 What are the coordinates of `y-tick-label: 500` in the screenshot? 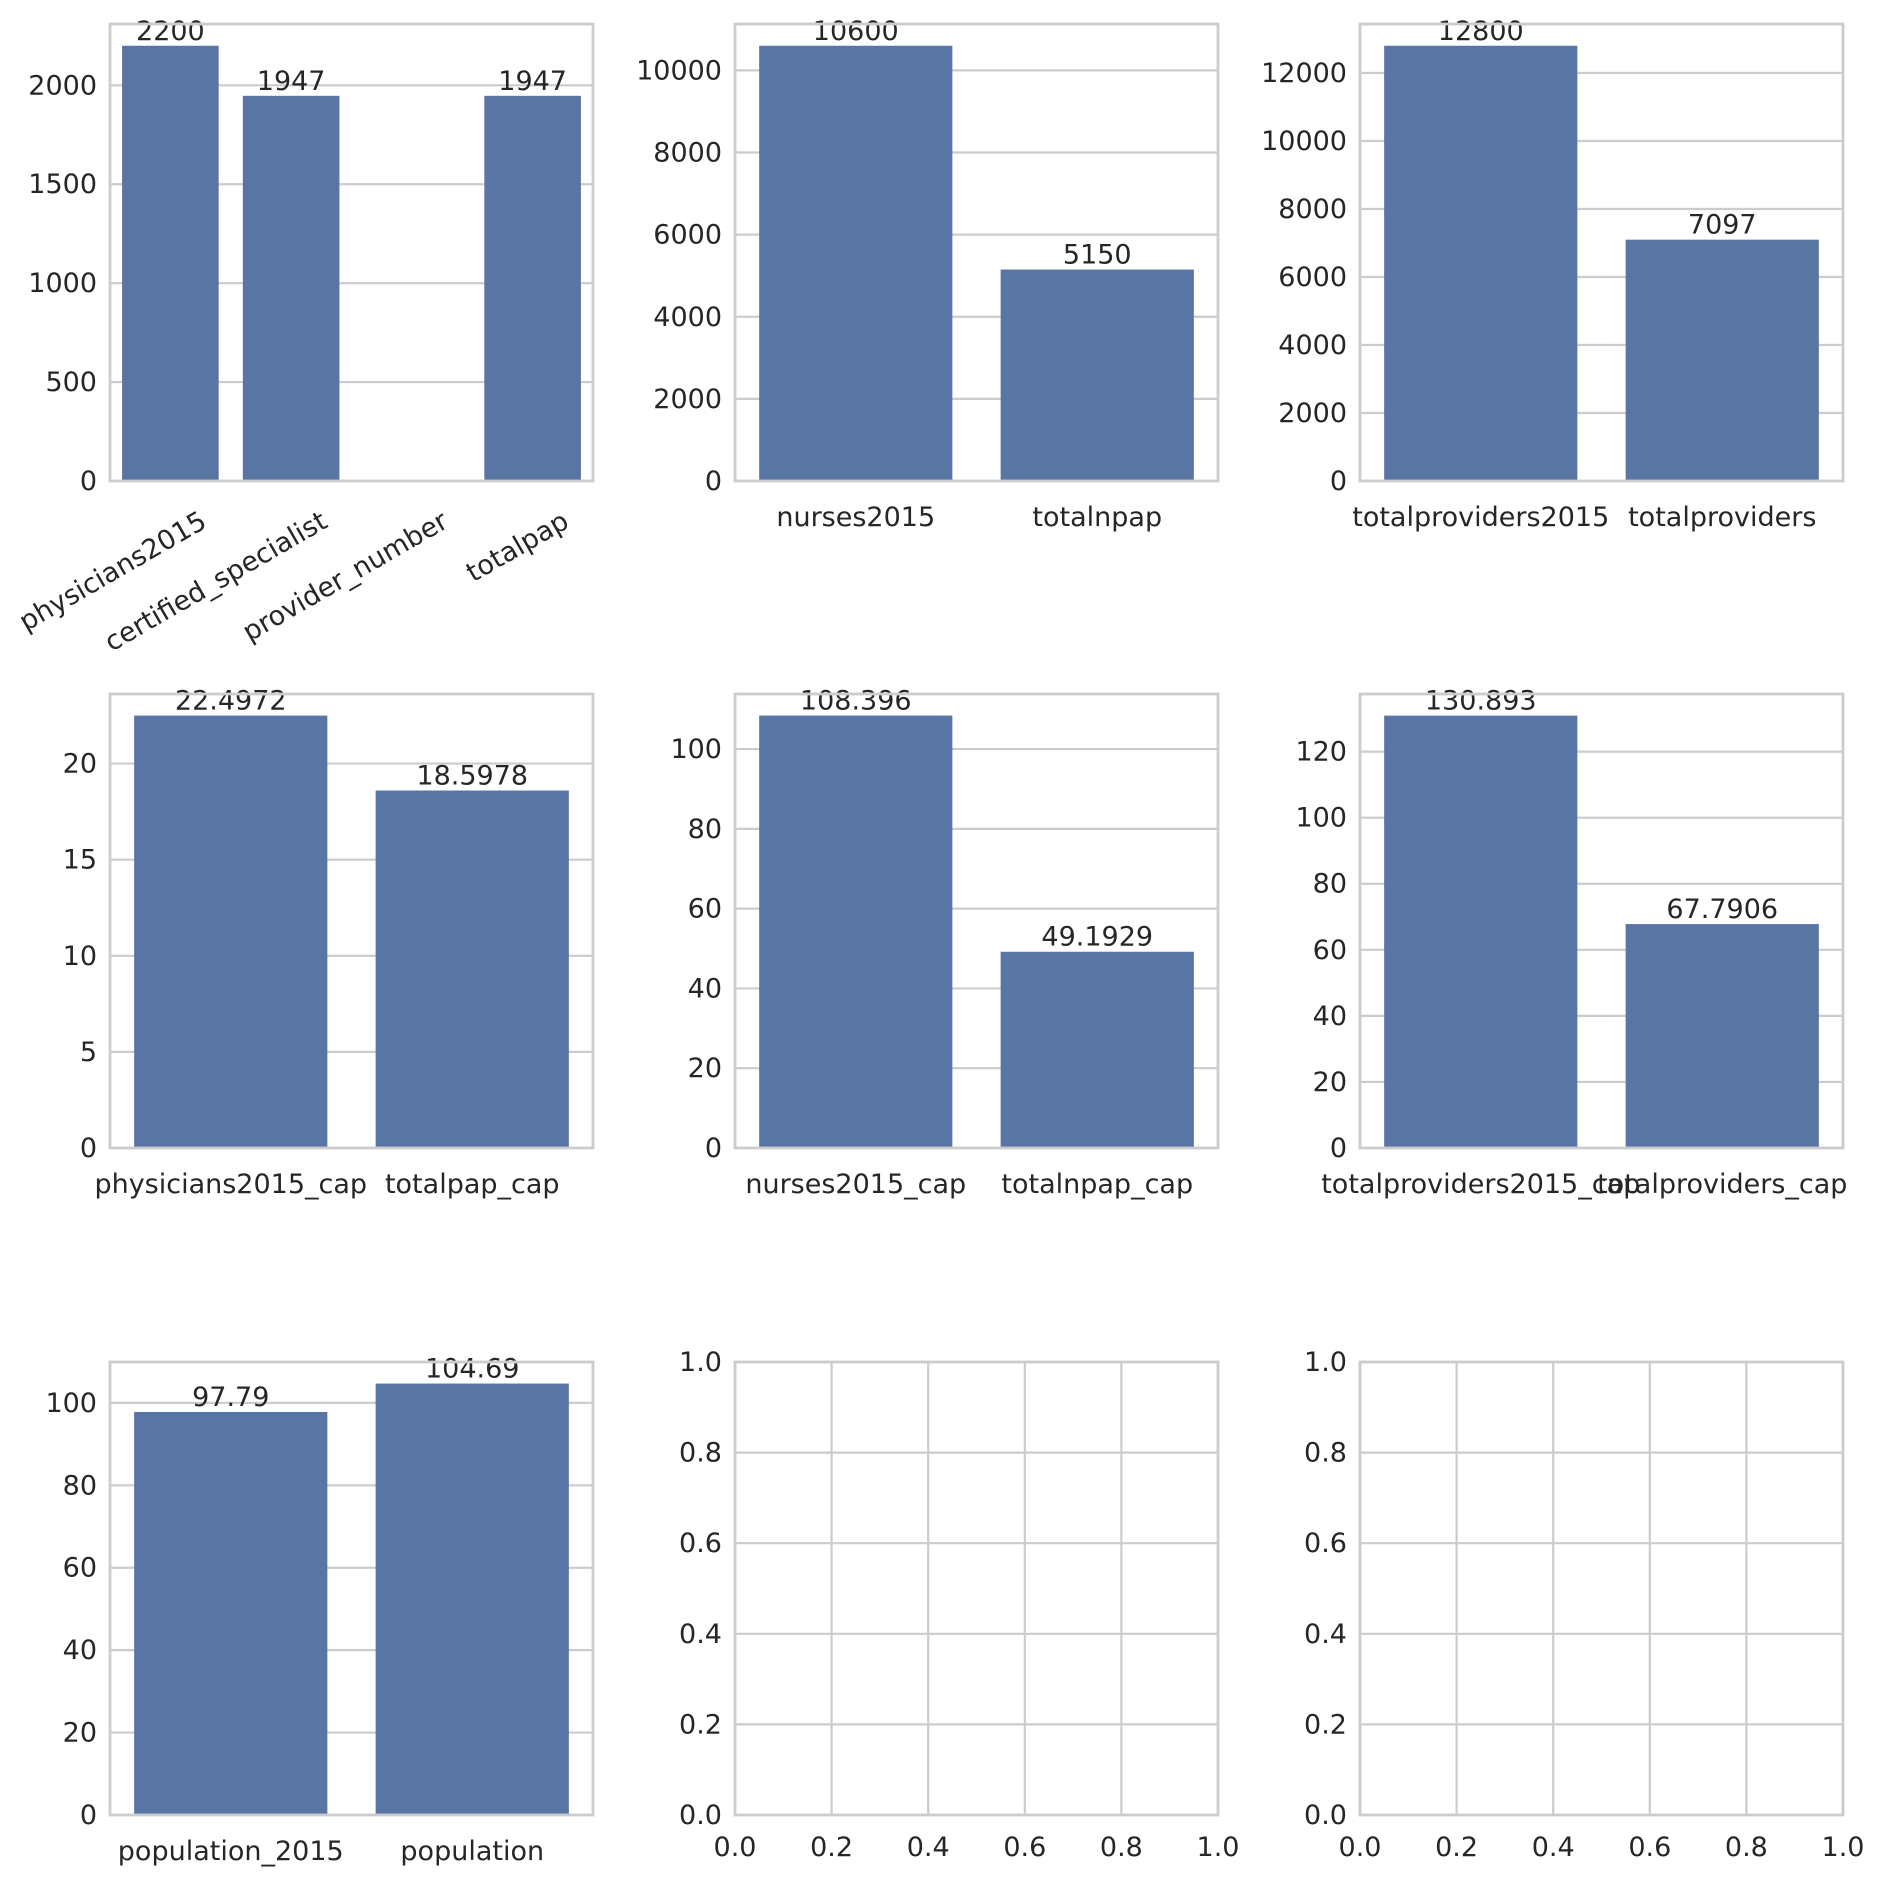 It's located at (71, 382).